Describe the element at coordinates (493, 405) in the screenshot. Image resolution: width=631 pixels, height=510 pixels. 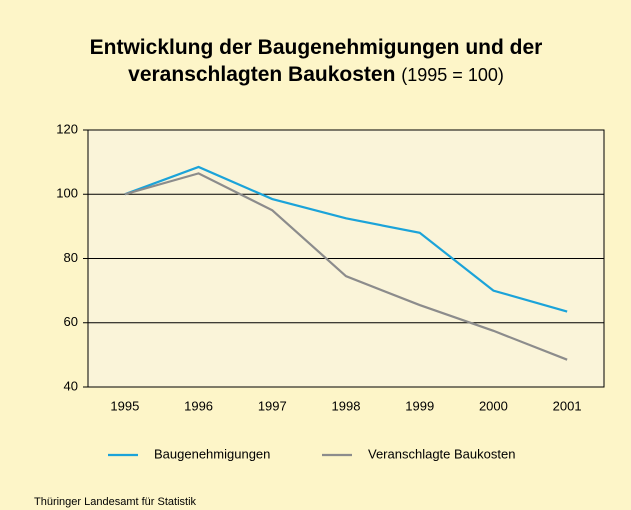
I see `x-tick-label: 2000` at that location.